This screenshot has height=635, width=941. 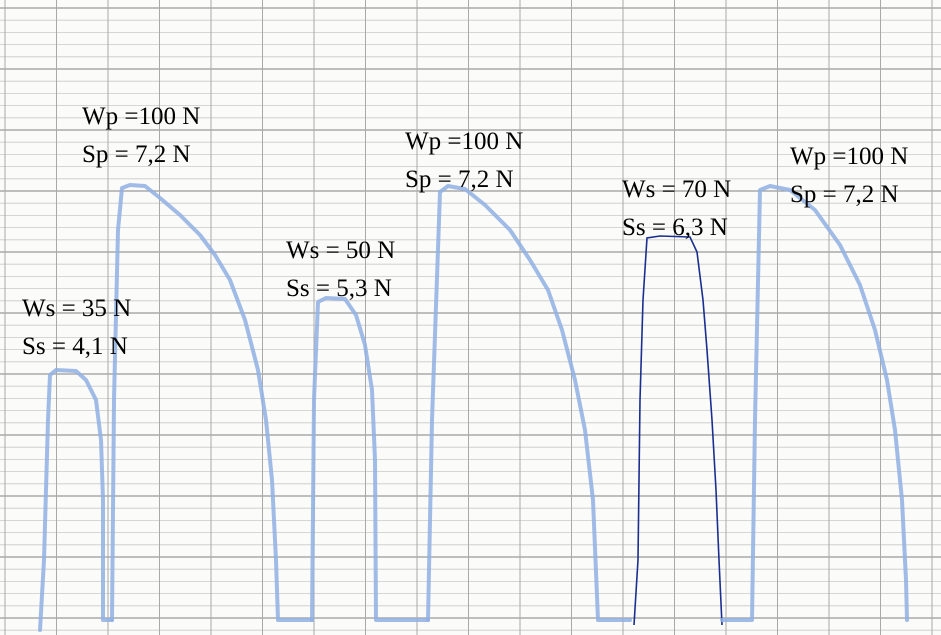 What do you see at coordinates (75, 346) in the screenshot?
I see `force-label: Ss = 4,1 N` at bounding box center [75, 346].